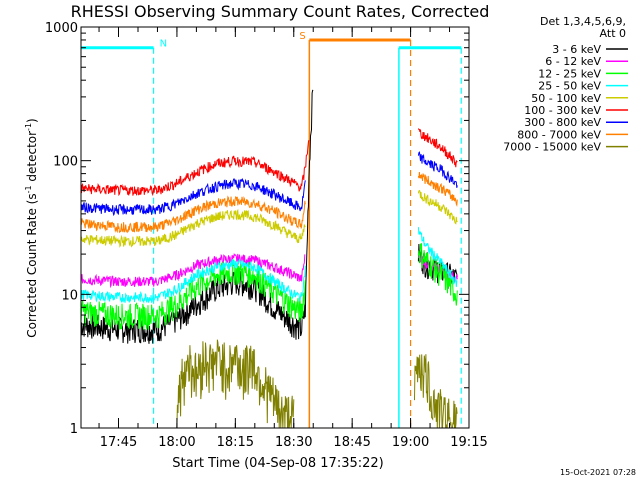 The image size is (640, 480). I want to click on legend-label: 300 - 800 keV, so click(562, 122).